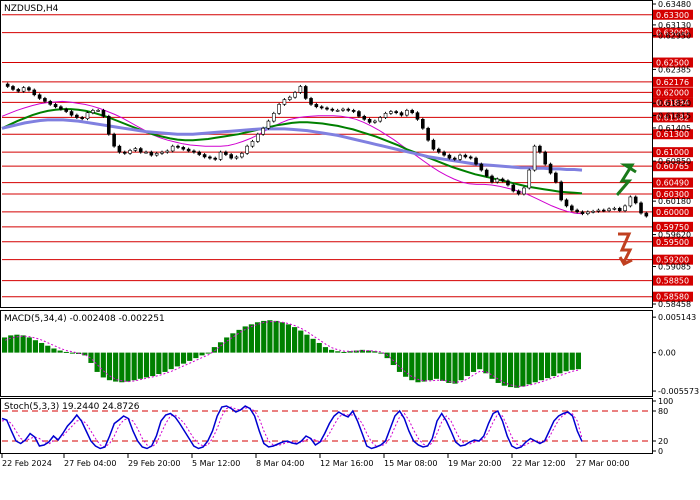 The image size is (700, 500). What do you see at coordinates (626, 214) in the screenshot?
I see `signal-arrows` at bounding box center [626, 214].